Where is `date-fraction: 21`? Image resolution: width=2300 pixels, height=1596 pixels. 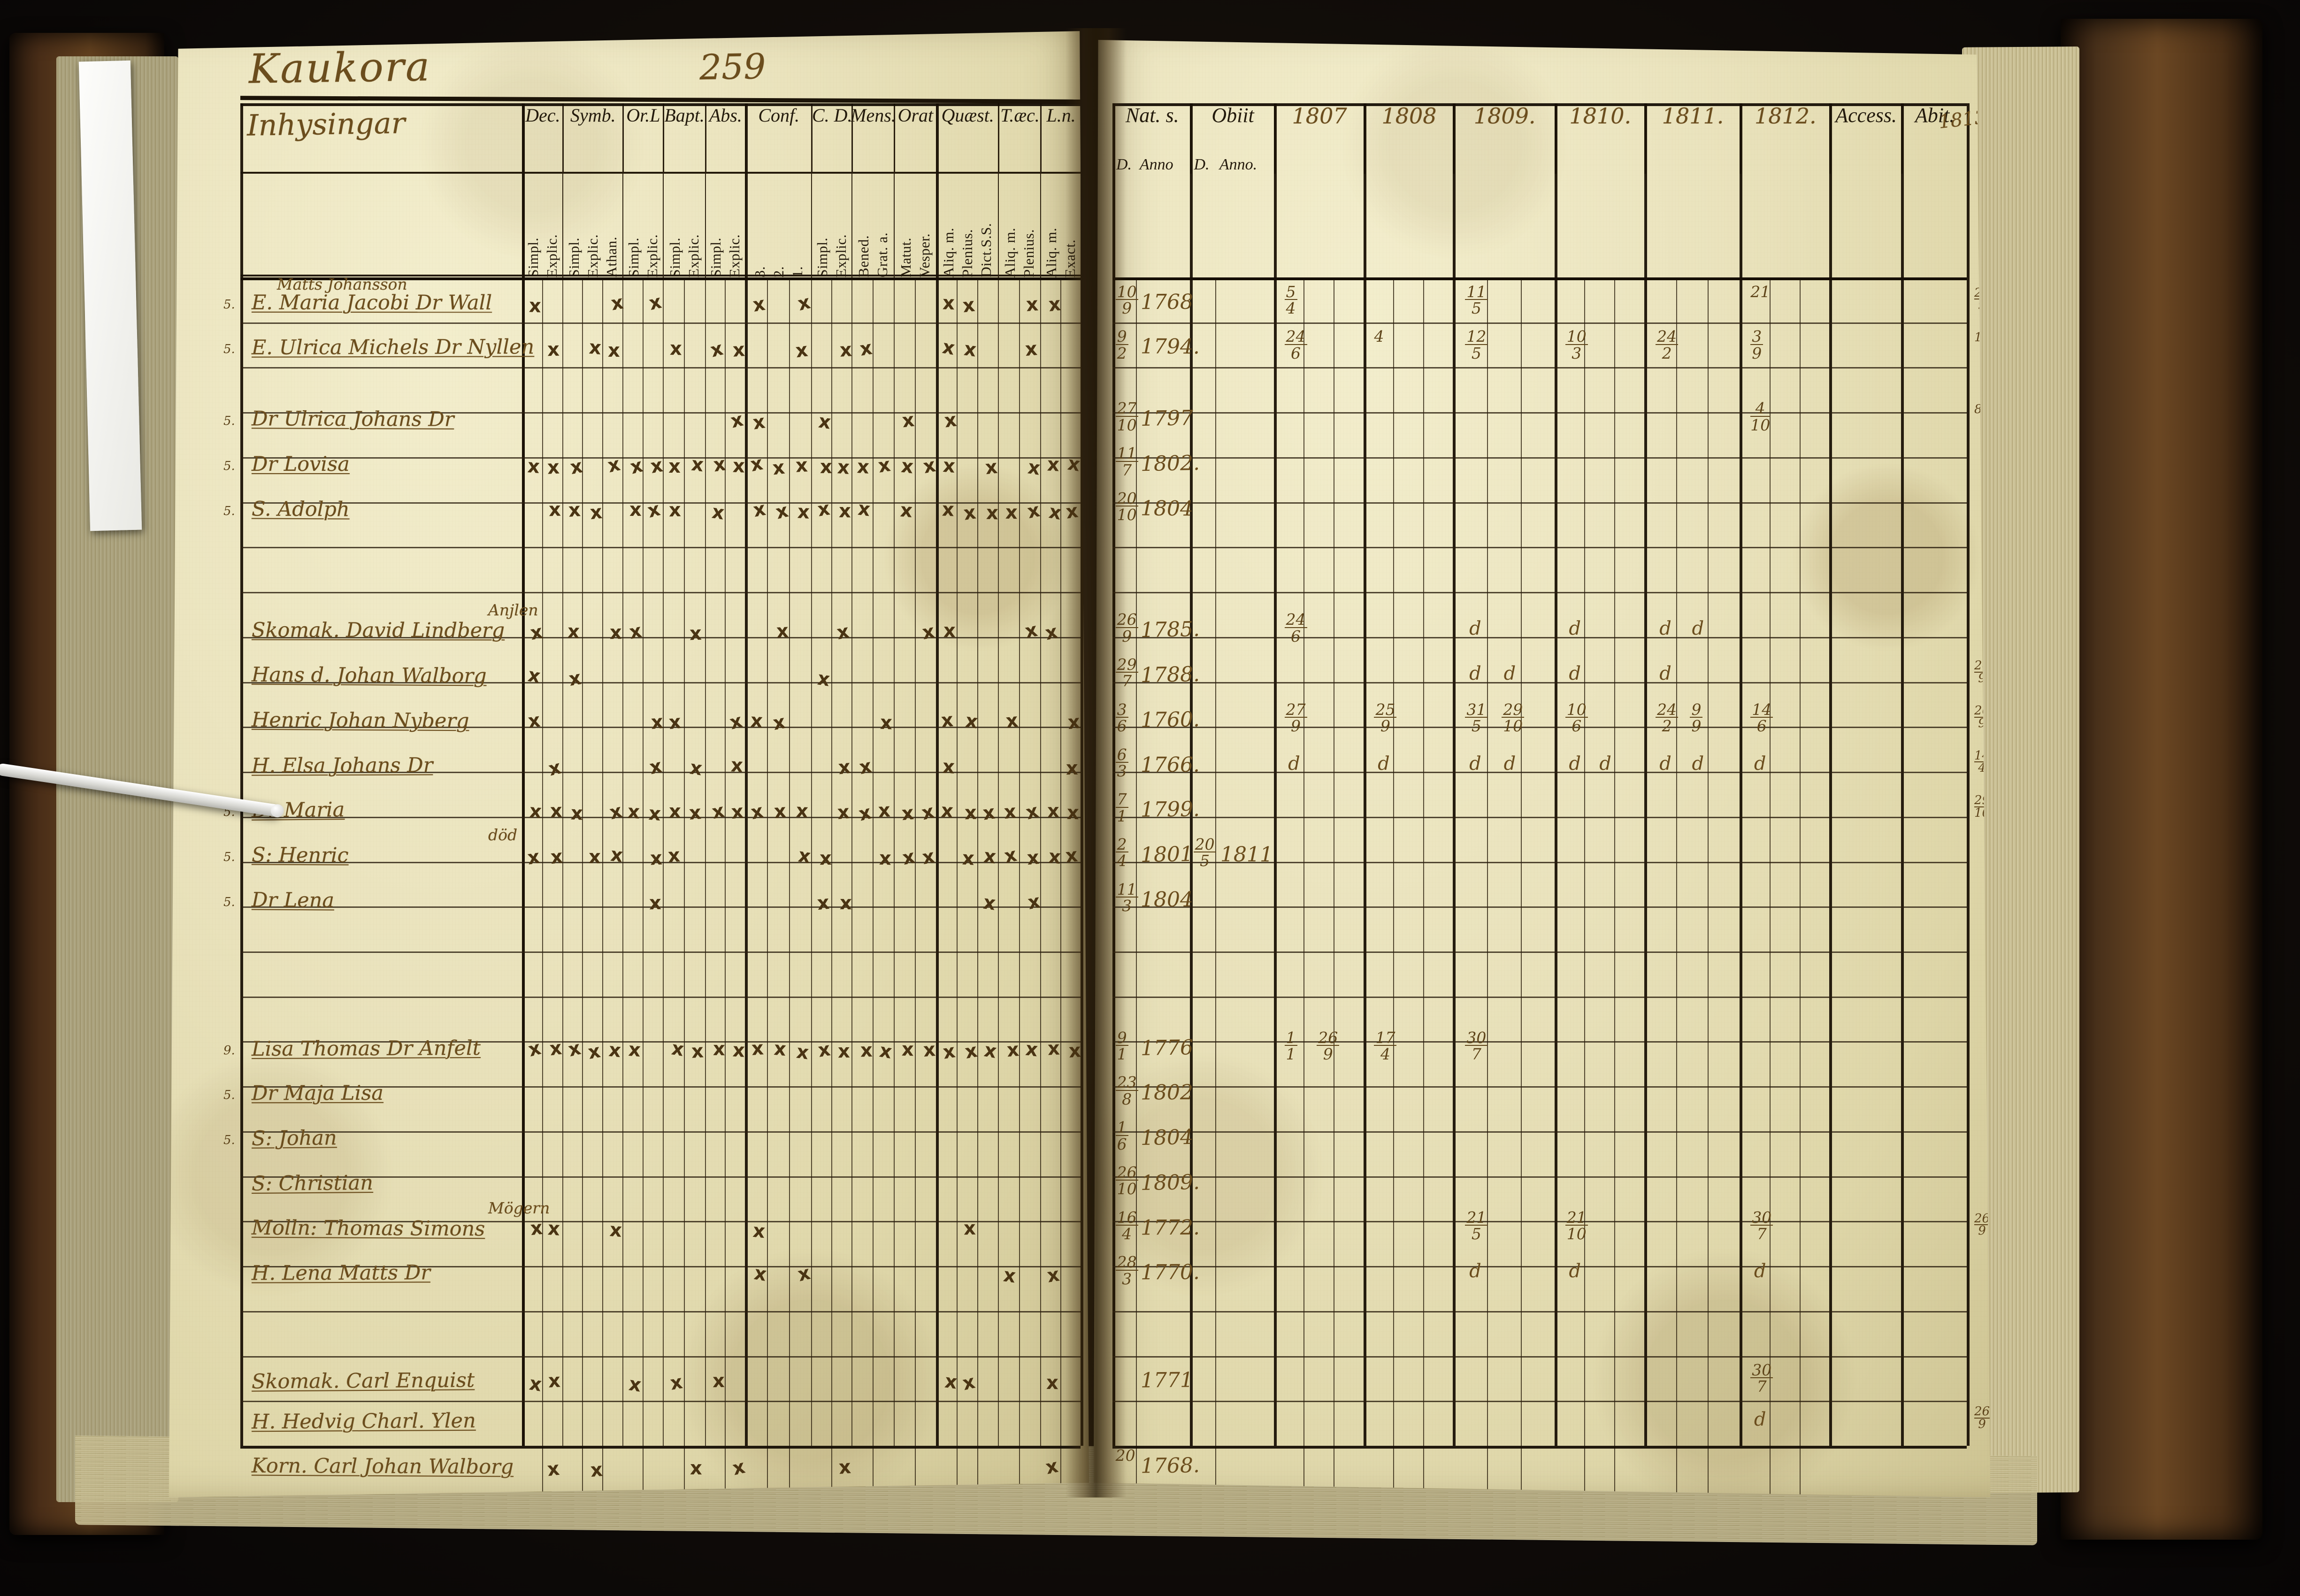
date-fraction: 21 is located at coordinates (1761, 291).